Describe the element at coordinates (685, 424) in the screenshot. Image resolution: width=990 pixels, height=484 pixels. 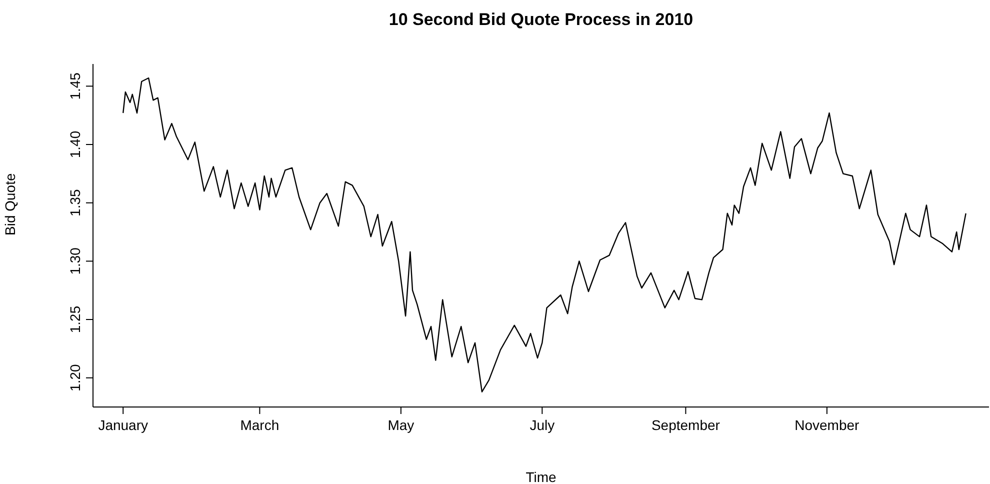
I see `x-tick-label: September` at that location.